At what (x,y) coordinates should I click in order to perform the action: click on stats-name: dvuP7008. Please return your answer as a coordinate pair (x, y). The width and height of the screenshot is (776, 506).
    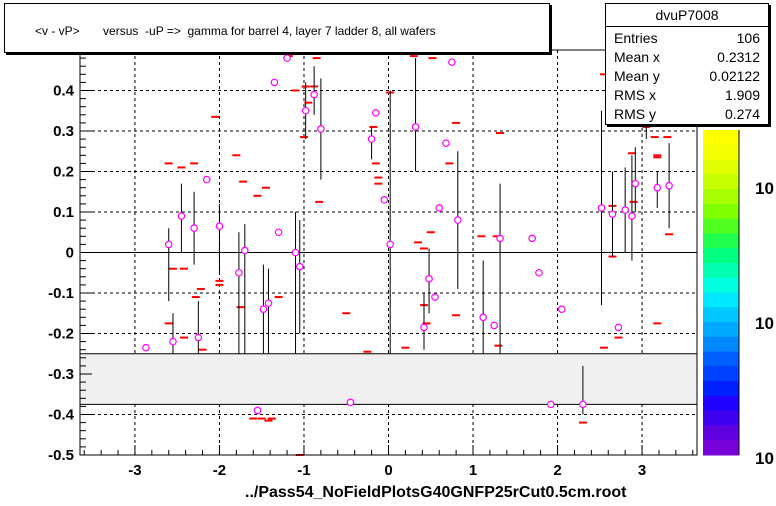
    Looking at the image, I should click on (687, 15).